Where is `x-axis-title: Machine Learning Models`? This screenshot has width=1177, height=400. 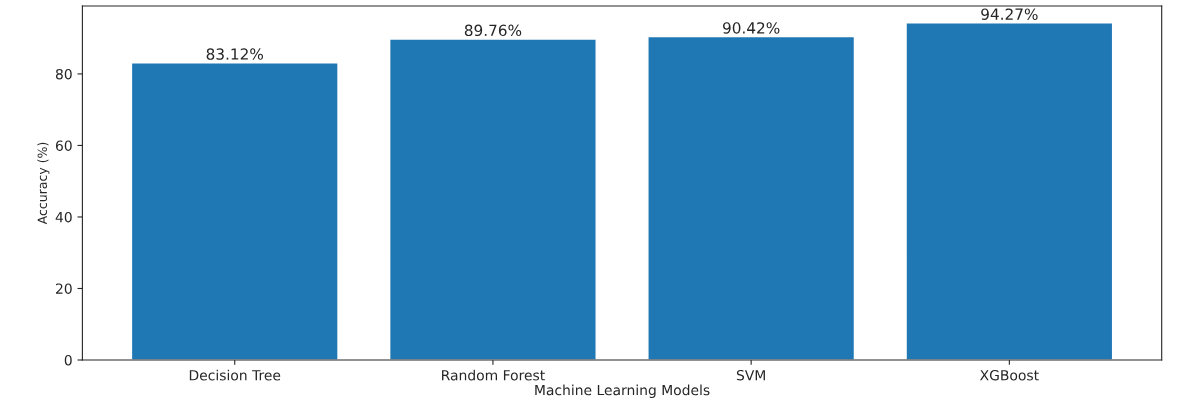 x-axis-title: Machine Learning Models is located at coordinates (622, 391).